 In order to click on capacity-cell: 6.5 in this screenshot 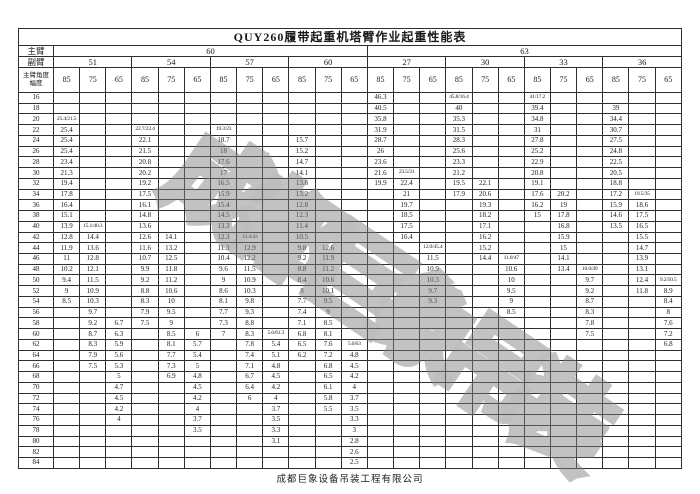, I will do `click(302, 344)`.